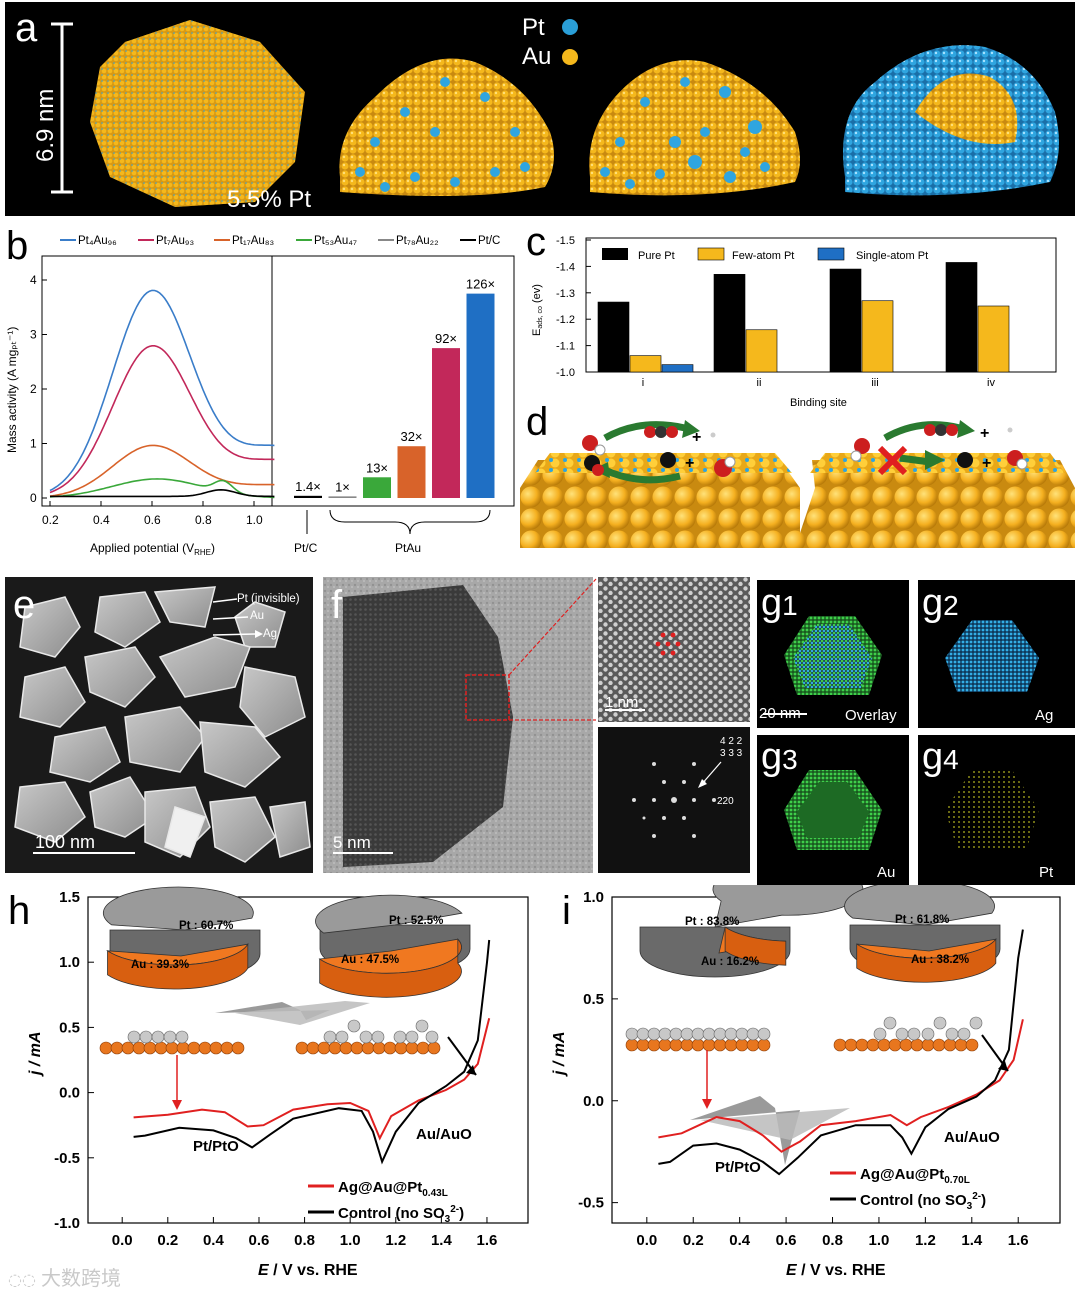  Describe the element at coordinates (33, 280) in the screenshot. I see `ytick-b-4: 4` at that location.